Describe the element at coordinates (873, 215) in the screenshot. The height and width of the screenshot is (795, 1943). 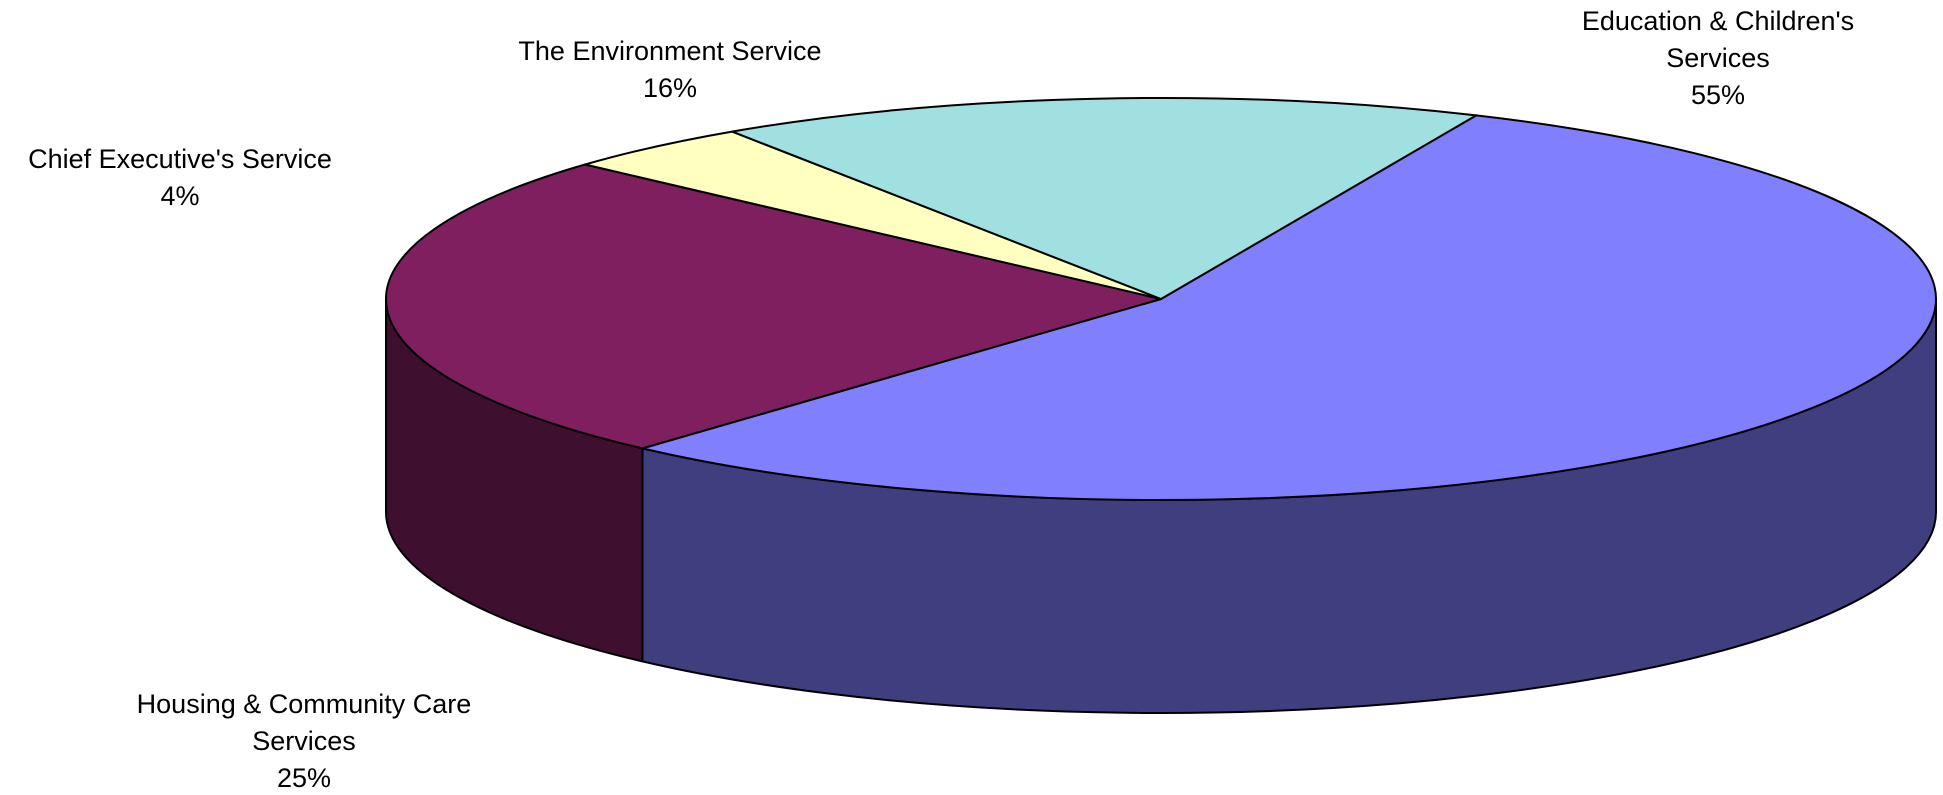
I see `pie-slice-chief-executive-s-service` at that location.